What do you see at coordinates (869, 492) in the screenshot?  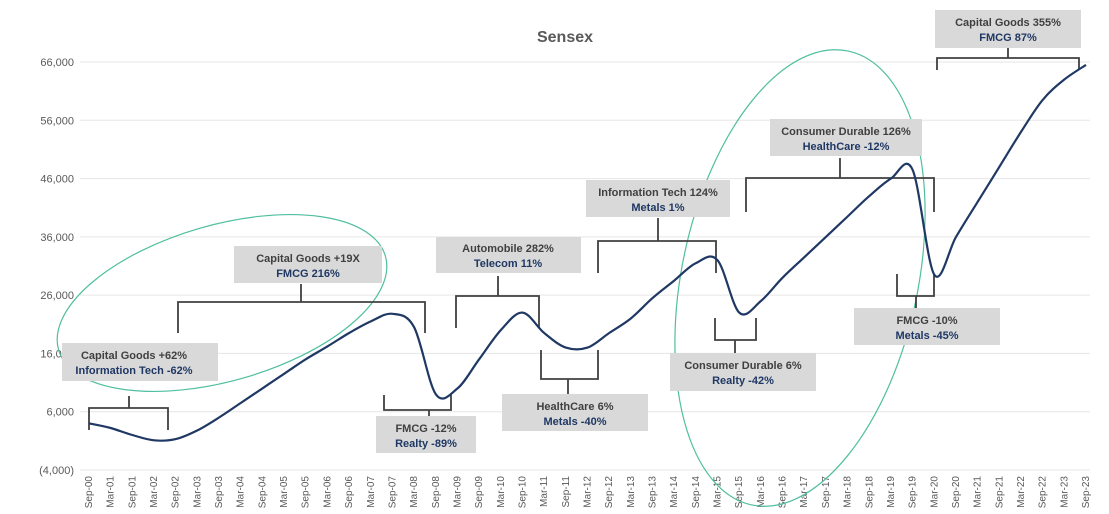 I see `x-tick-label: Sep-18` at bounding box center [869, 492].